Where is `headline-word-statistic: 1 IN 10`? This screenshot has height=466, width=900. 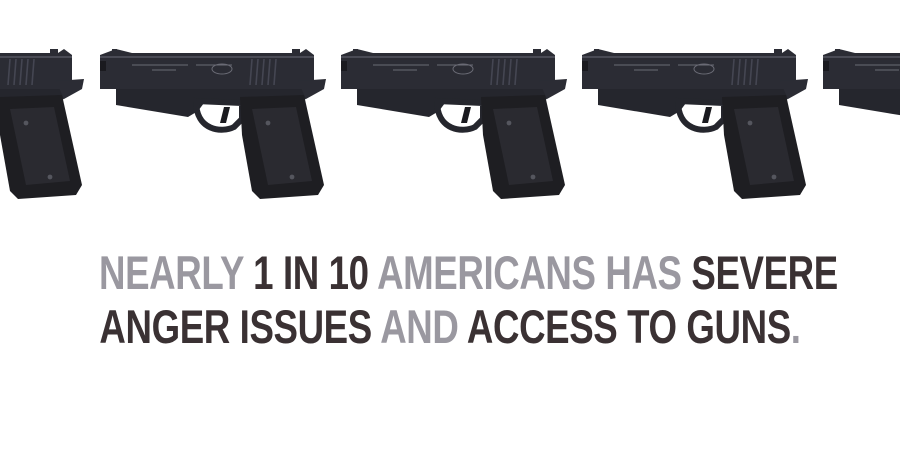
headline-word-statistic: 1 IN 10 is located at coordinates (315, 272).